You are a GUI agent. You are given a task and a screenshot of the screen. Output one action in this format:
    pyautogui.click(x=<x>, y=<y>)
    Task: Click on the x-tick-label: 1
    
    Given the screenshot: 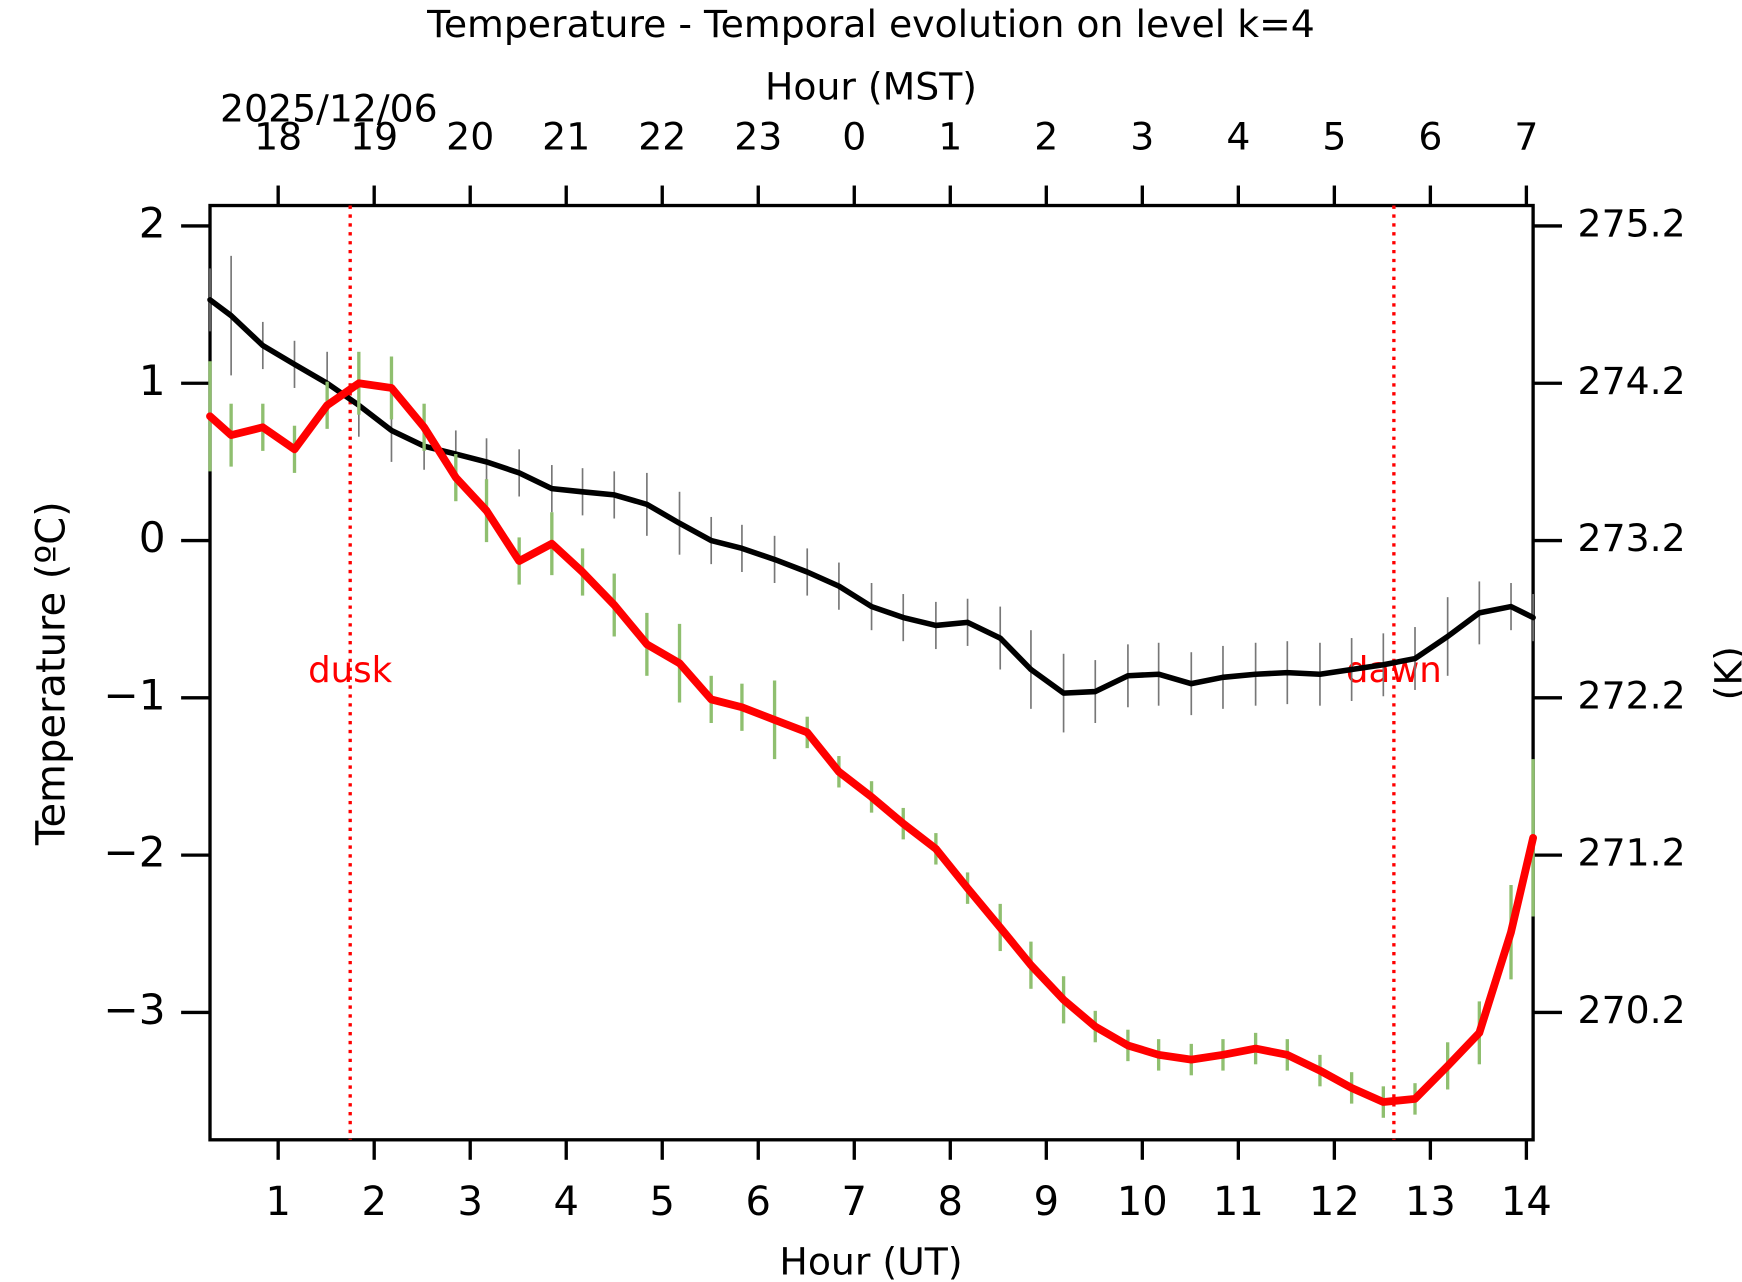 What is the action you would take?
    pyautogui.click(x=277, y=1202)
    